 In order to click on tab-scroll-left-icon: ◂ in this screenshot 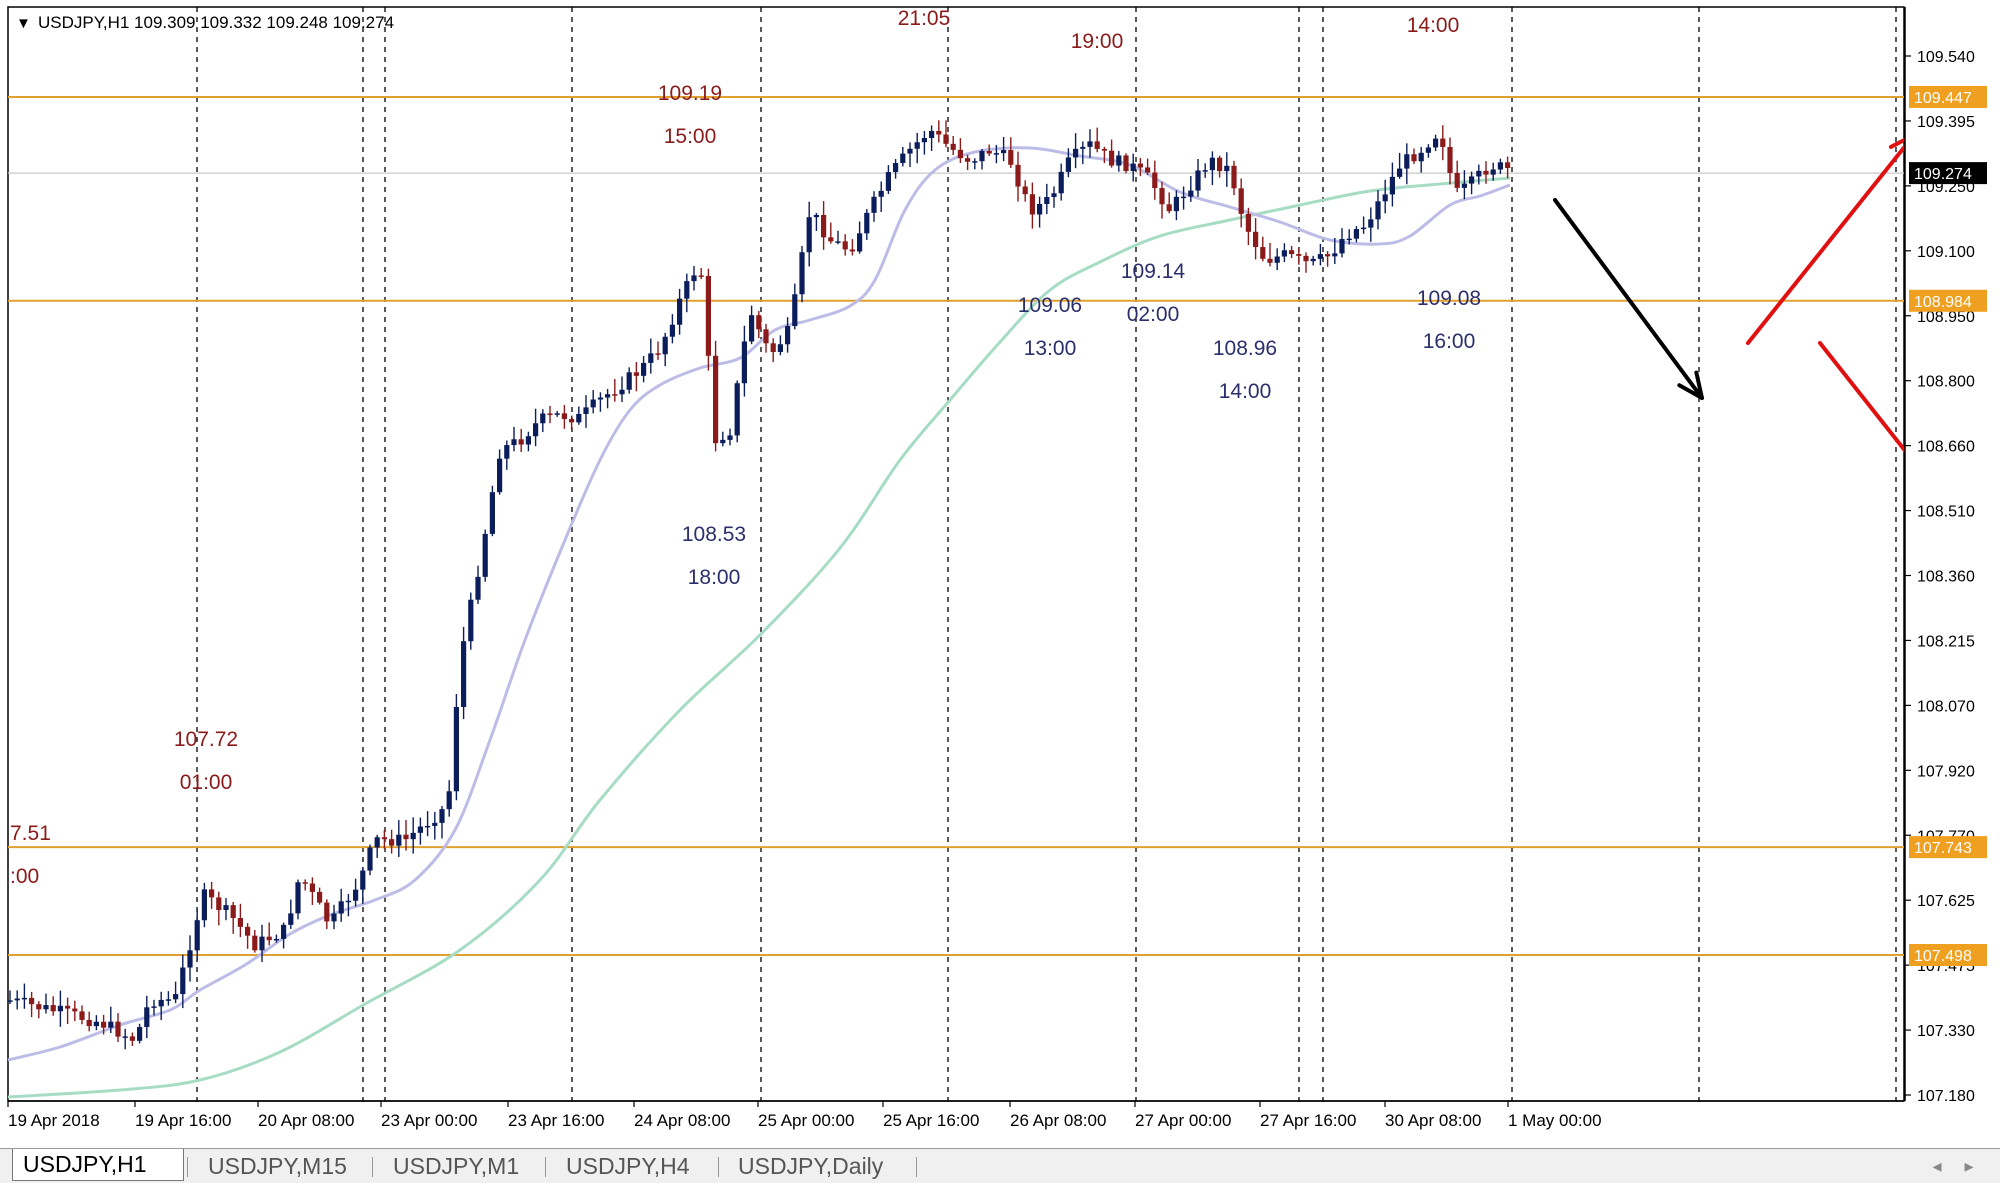, I will do `click(1937, 1166)`.